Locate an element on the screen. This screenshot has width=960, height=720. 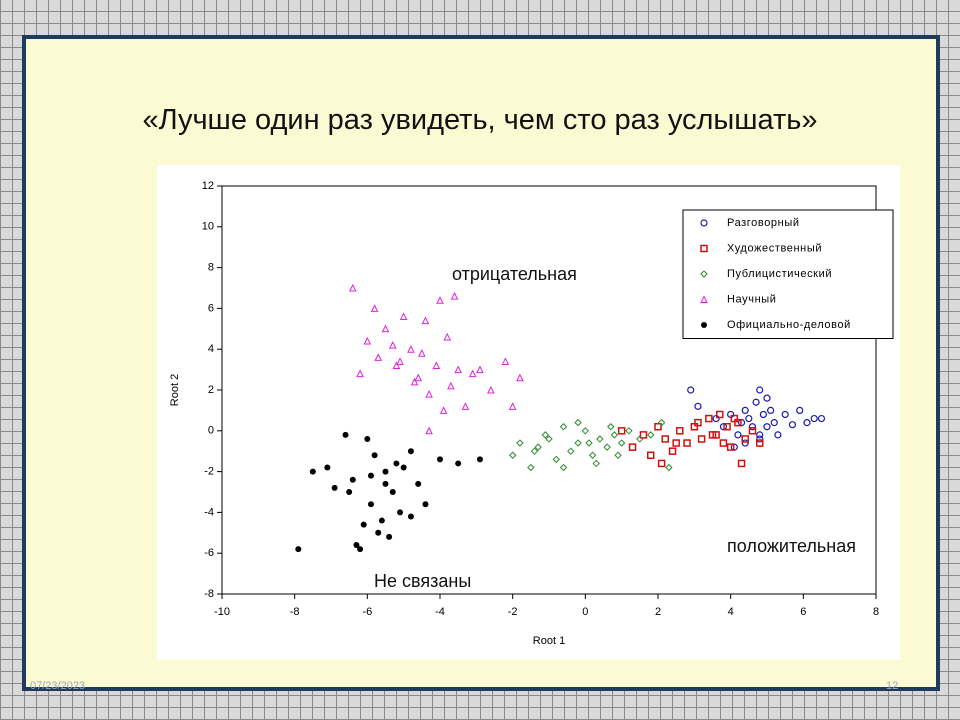
y-tick-label: -8 is located at coordinates (209, 594).